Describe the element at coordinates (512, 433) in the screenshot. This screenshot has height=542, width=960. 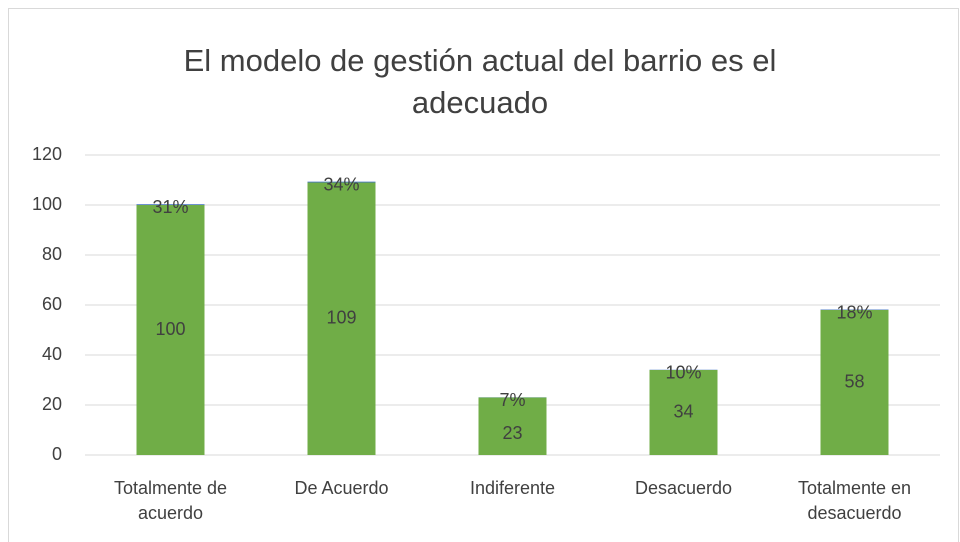
I see `data-label: 23` at that location.